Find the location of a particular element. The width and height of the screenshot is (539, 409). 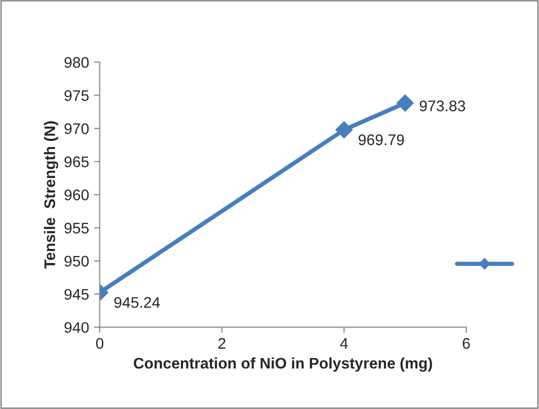

x-tick-label: 6 is located at coordinates (466, 343).